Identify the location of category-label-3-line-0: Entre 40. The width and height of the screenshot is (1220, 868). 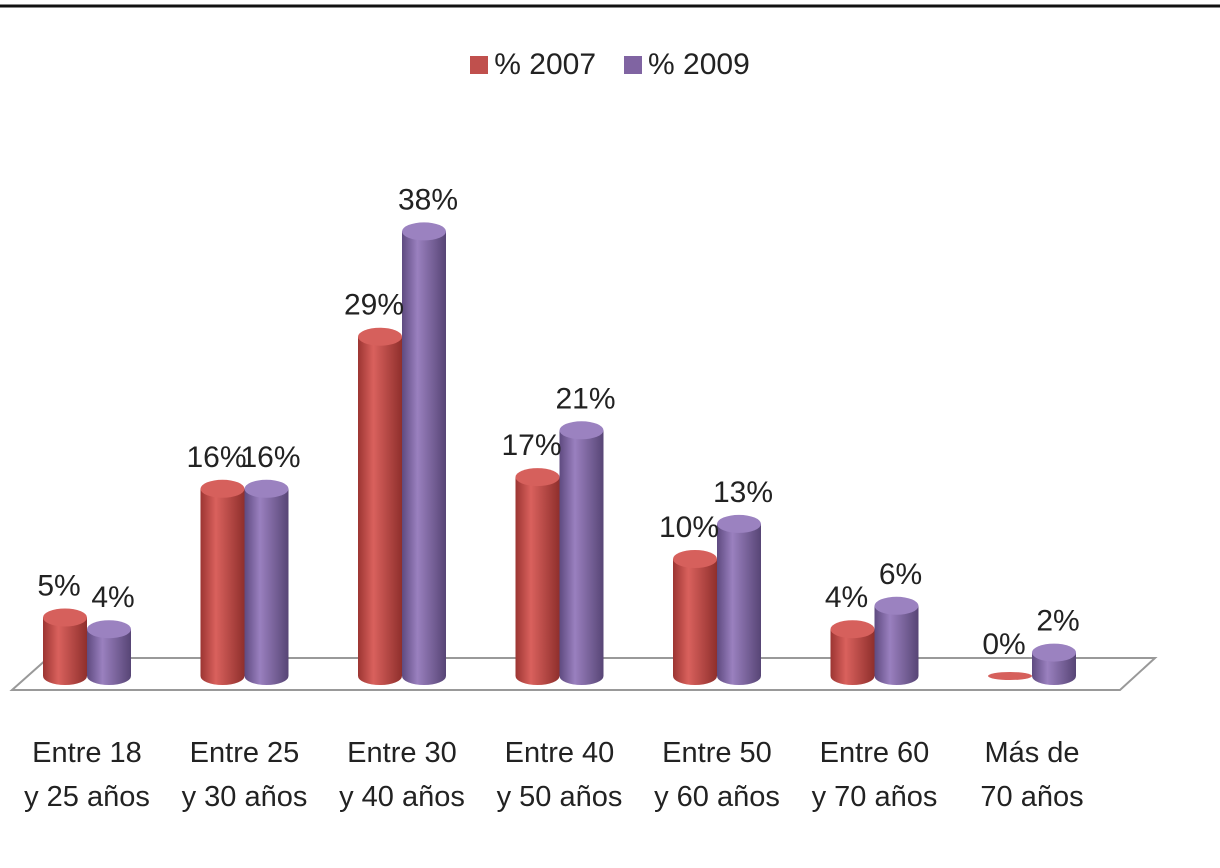
(559, 753).